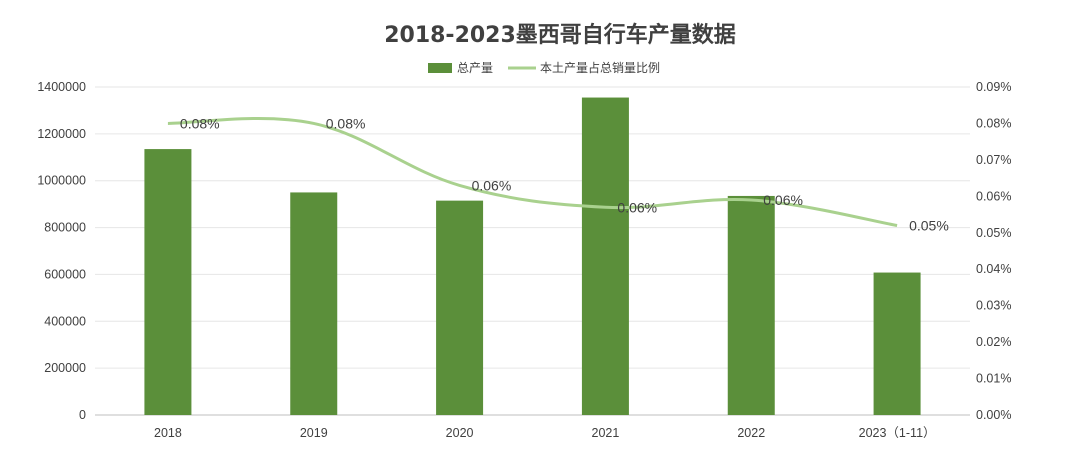  I want to click on y-left-tick-label: 600000, so click(65, 274).